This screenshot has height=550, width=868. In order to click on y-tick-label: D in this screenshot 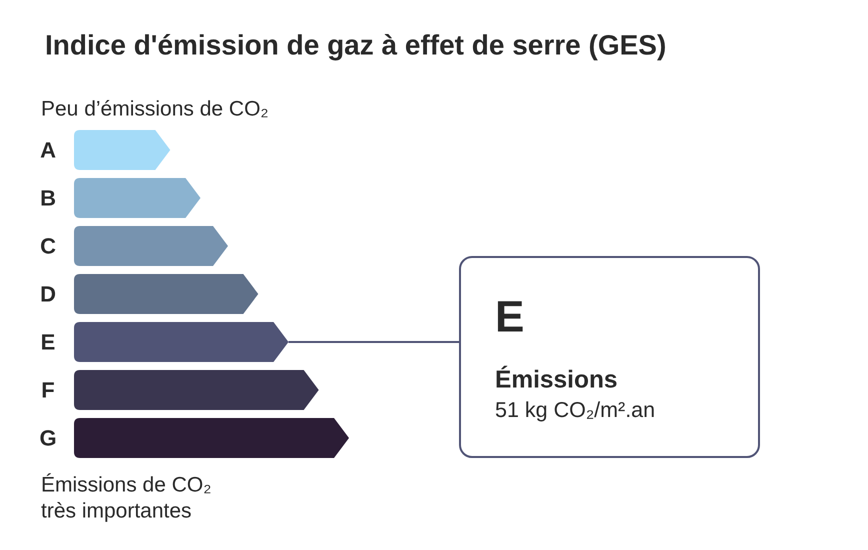, I will do `click(48, 294)`.